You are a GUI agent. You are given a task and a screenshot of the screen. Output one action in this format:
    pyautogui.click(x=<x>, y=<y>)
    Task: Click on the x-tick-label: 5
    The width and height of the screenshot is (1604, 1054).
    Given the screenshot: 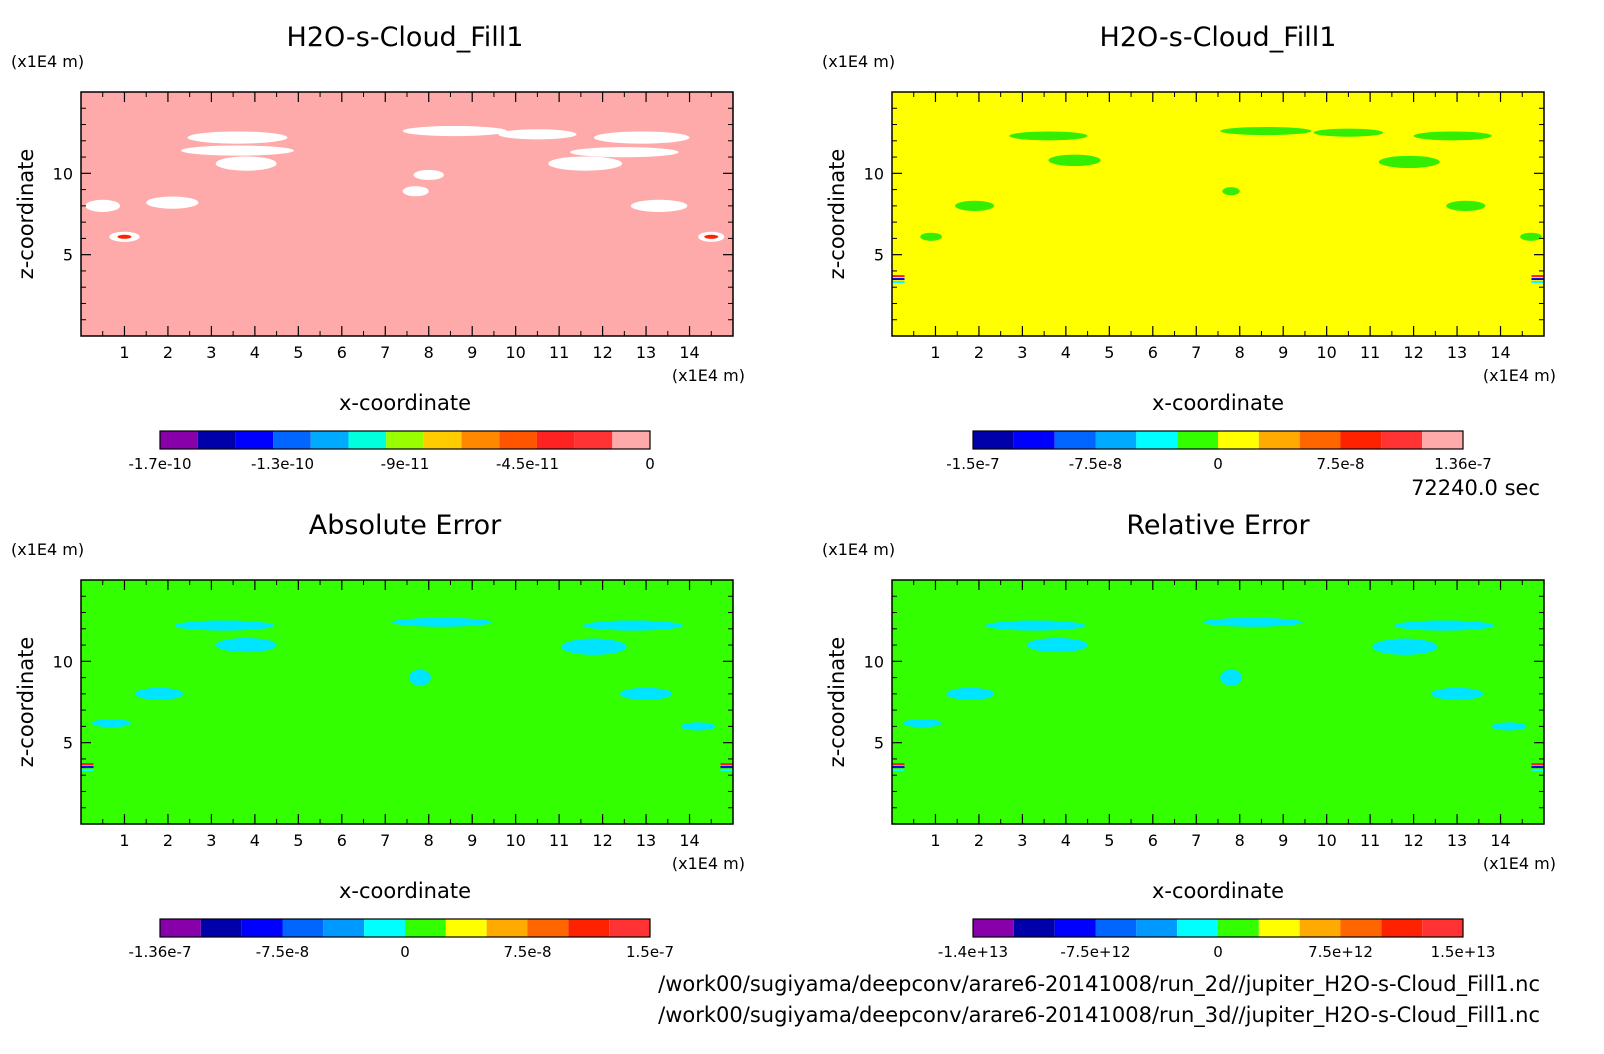 What is the action you would take?
    pyautogui.click(x=298, y=352)
    